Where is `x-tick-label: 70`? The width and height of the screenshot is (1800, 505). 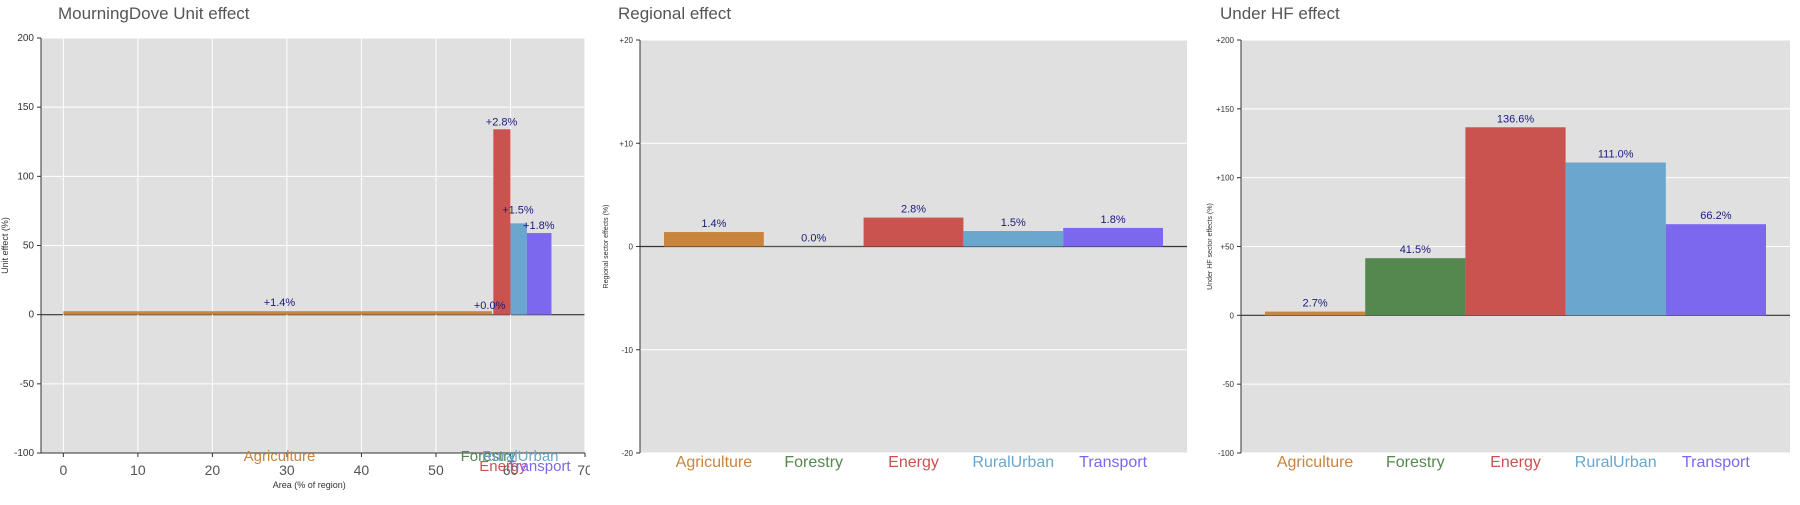 x-tick-label: 70 is located at coordinates (583, 470).